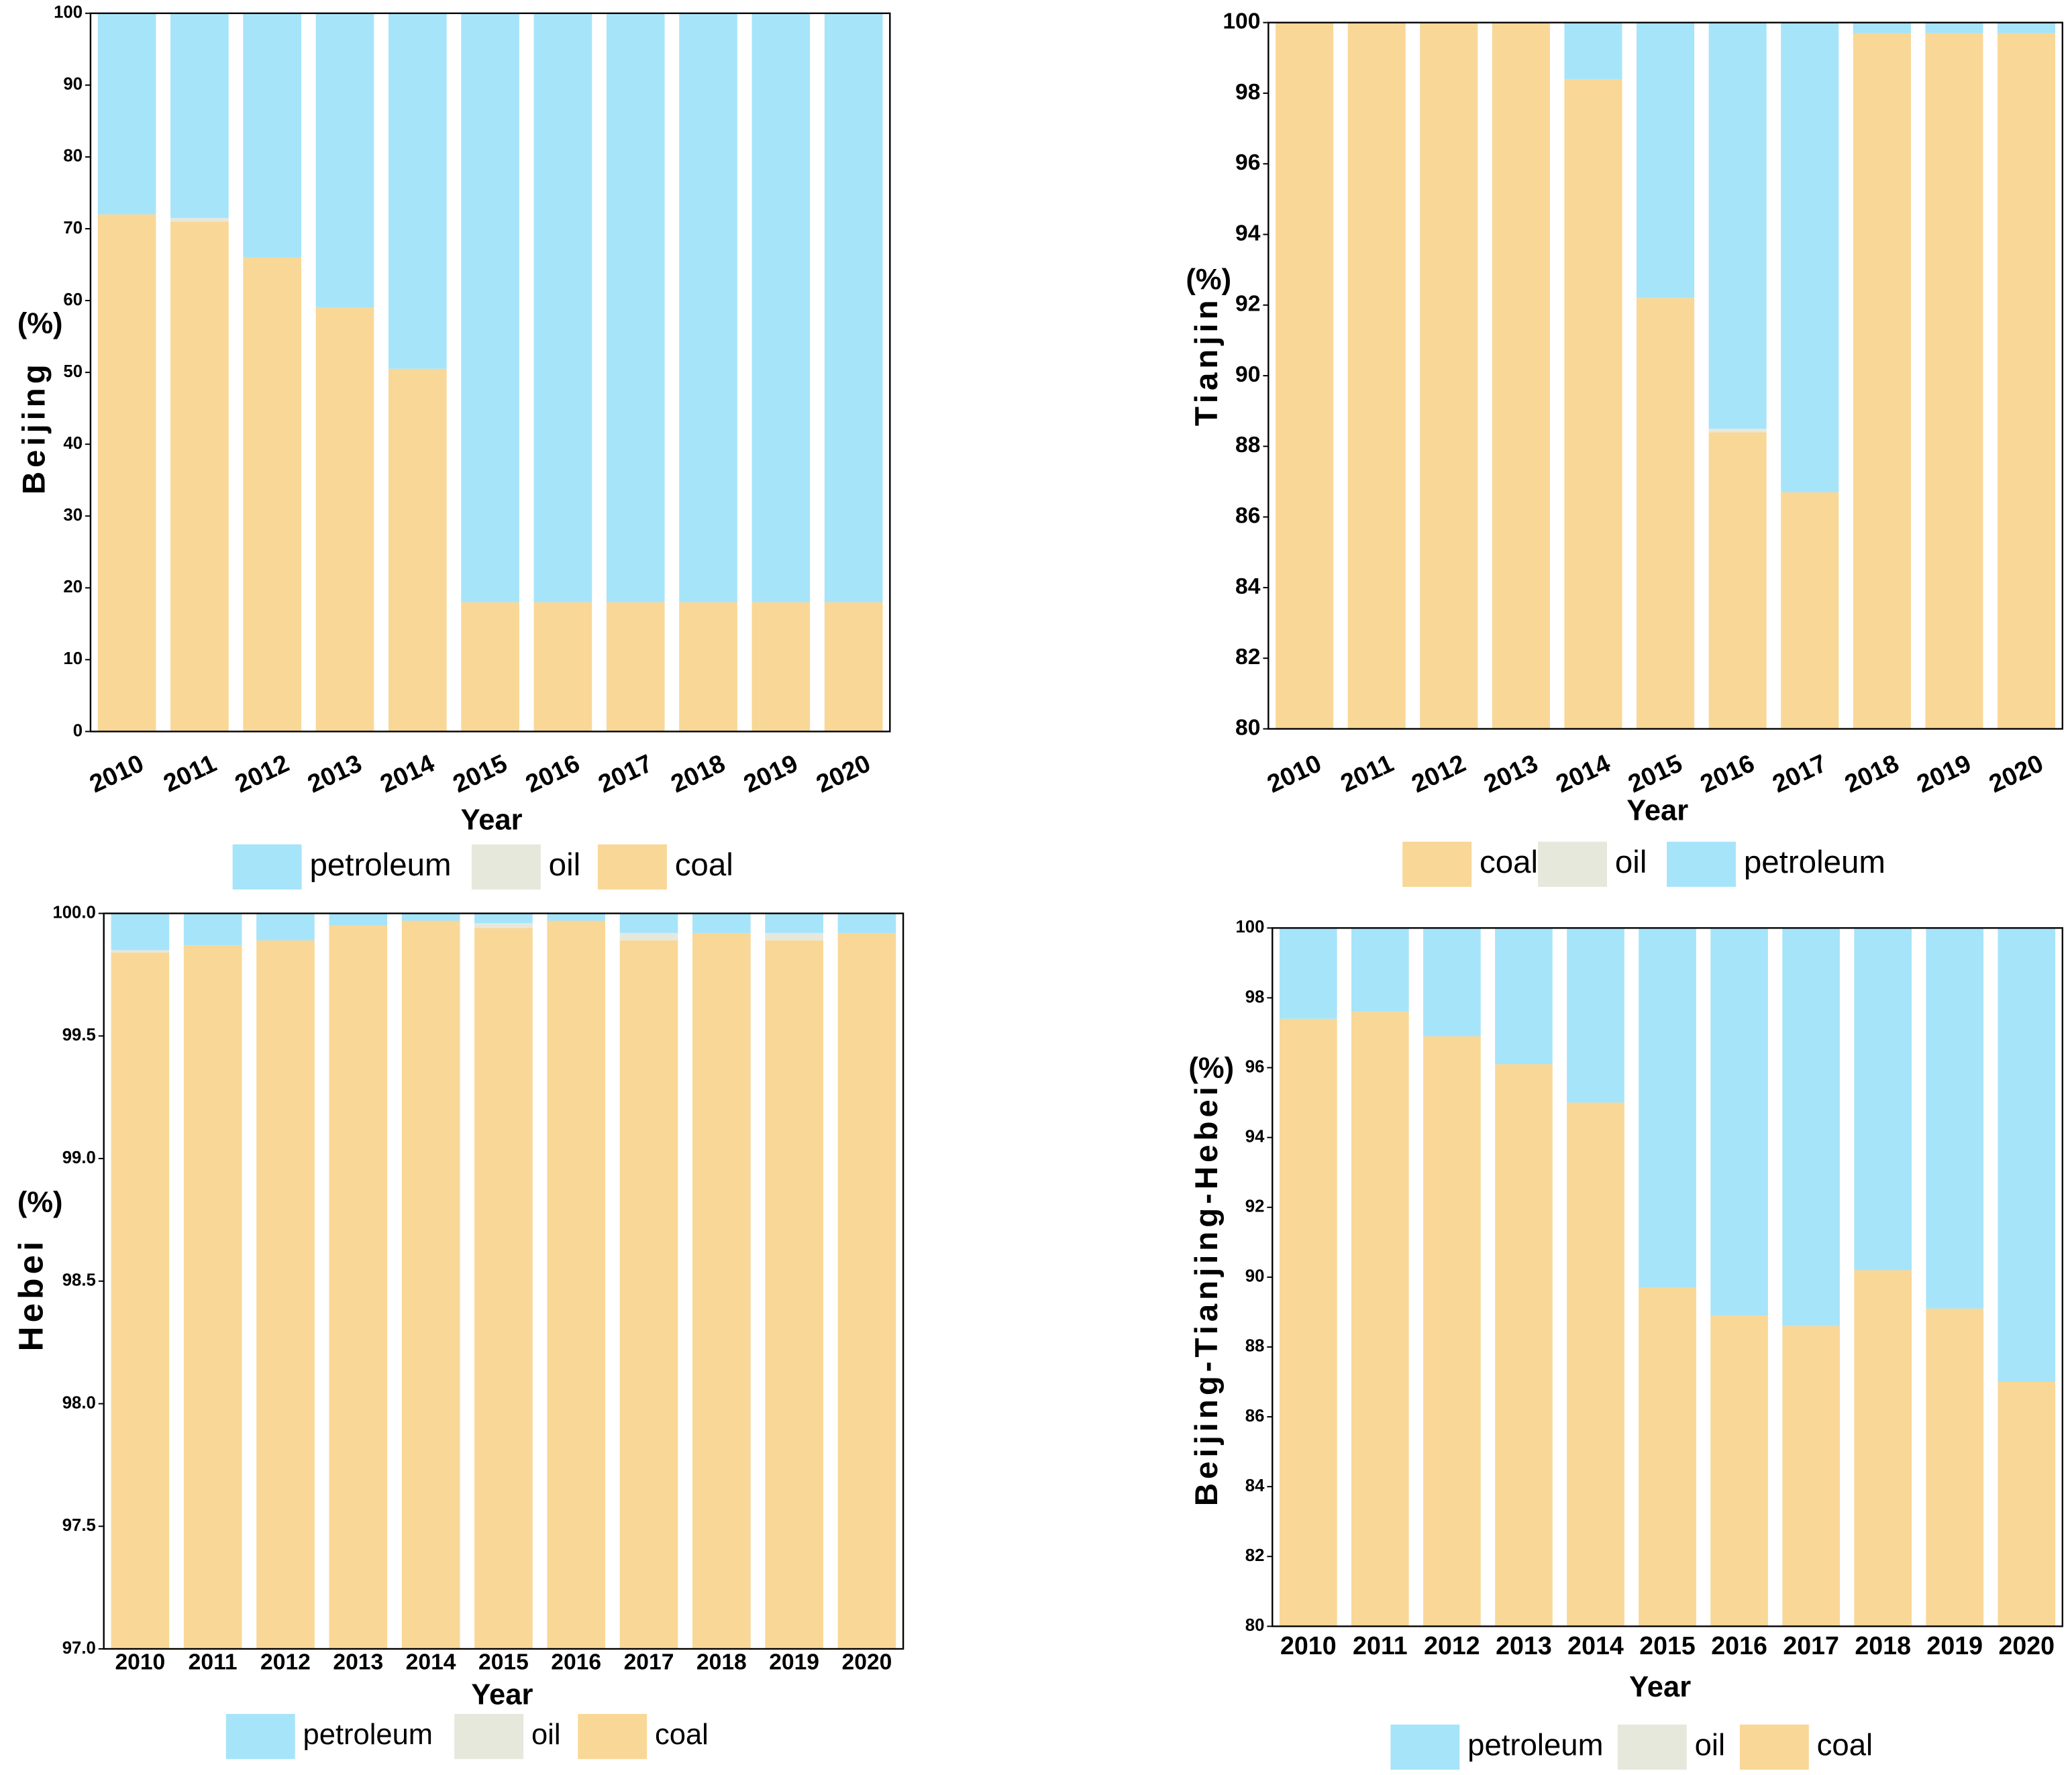  Describe the element at coordinates (546, 1735) in the screenshot. I see `legend-label: oil` at that location.